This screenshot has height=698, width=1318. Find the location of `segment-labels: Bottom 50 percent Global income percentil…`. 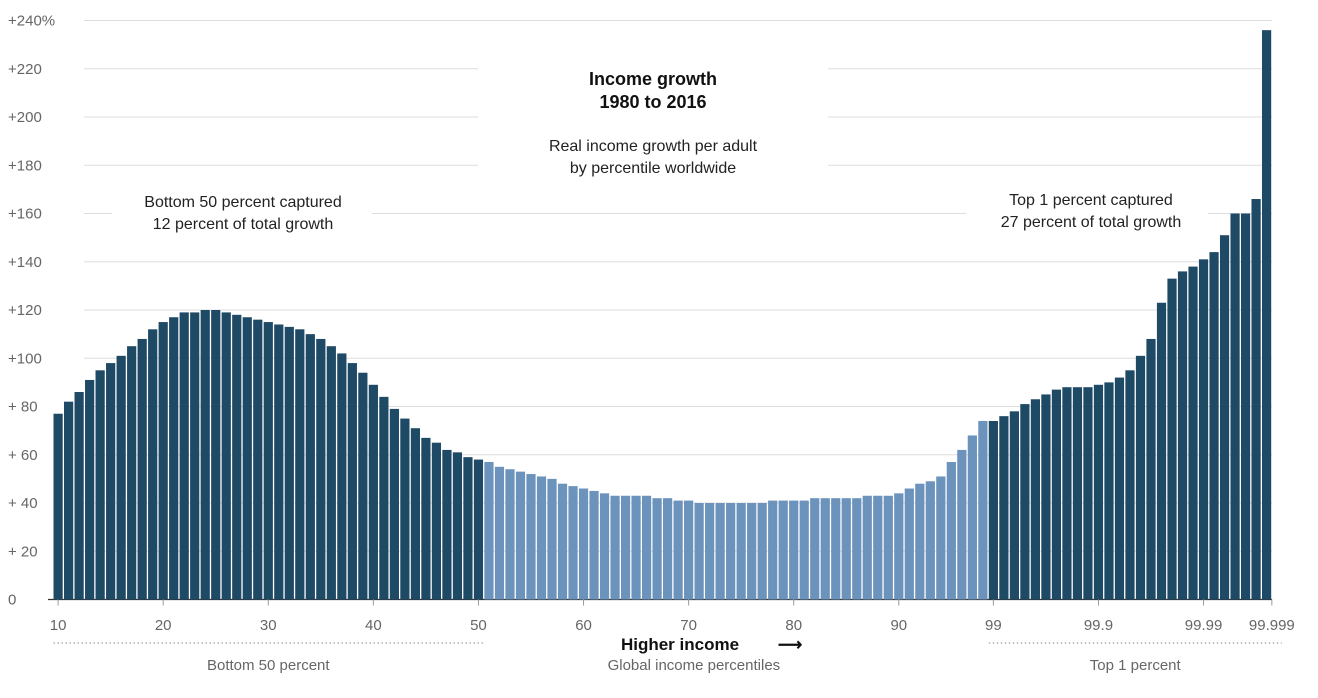

segment-labels: Bottom 50 percent Global income percentil… is located at coordinates (667, 658).